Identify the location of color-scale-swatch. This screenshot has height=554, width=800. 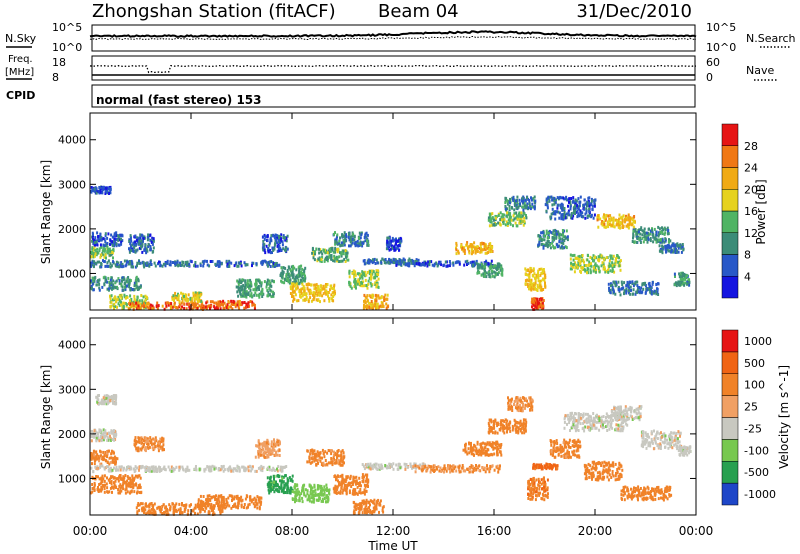
(730, 221).